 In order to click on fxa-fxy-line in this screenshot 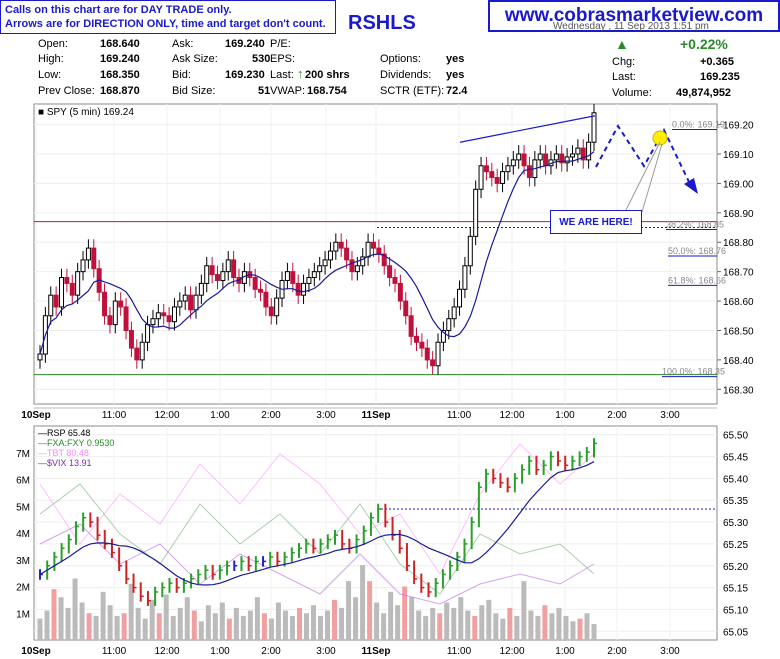, I will do `click(317, 539)`.